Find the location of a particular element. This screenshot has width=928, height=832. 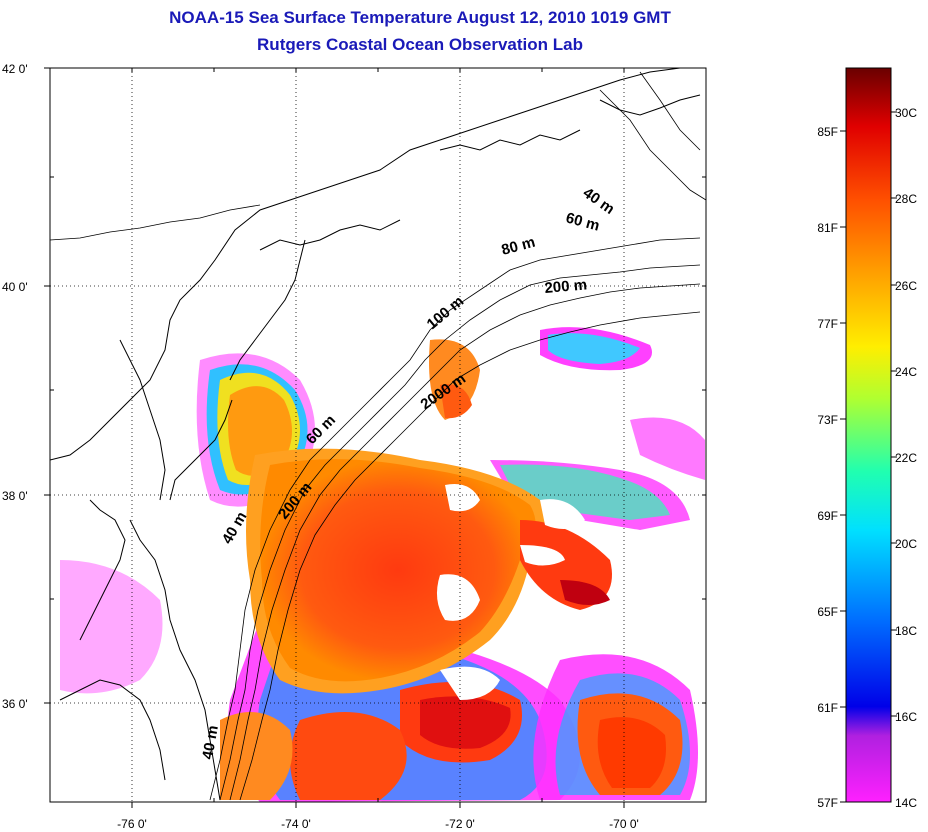

fahrenheit-label: 57F is located at coordinates (827, 803).